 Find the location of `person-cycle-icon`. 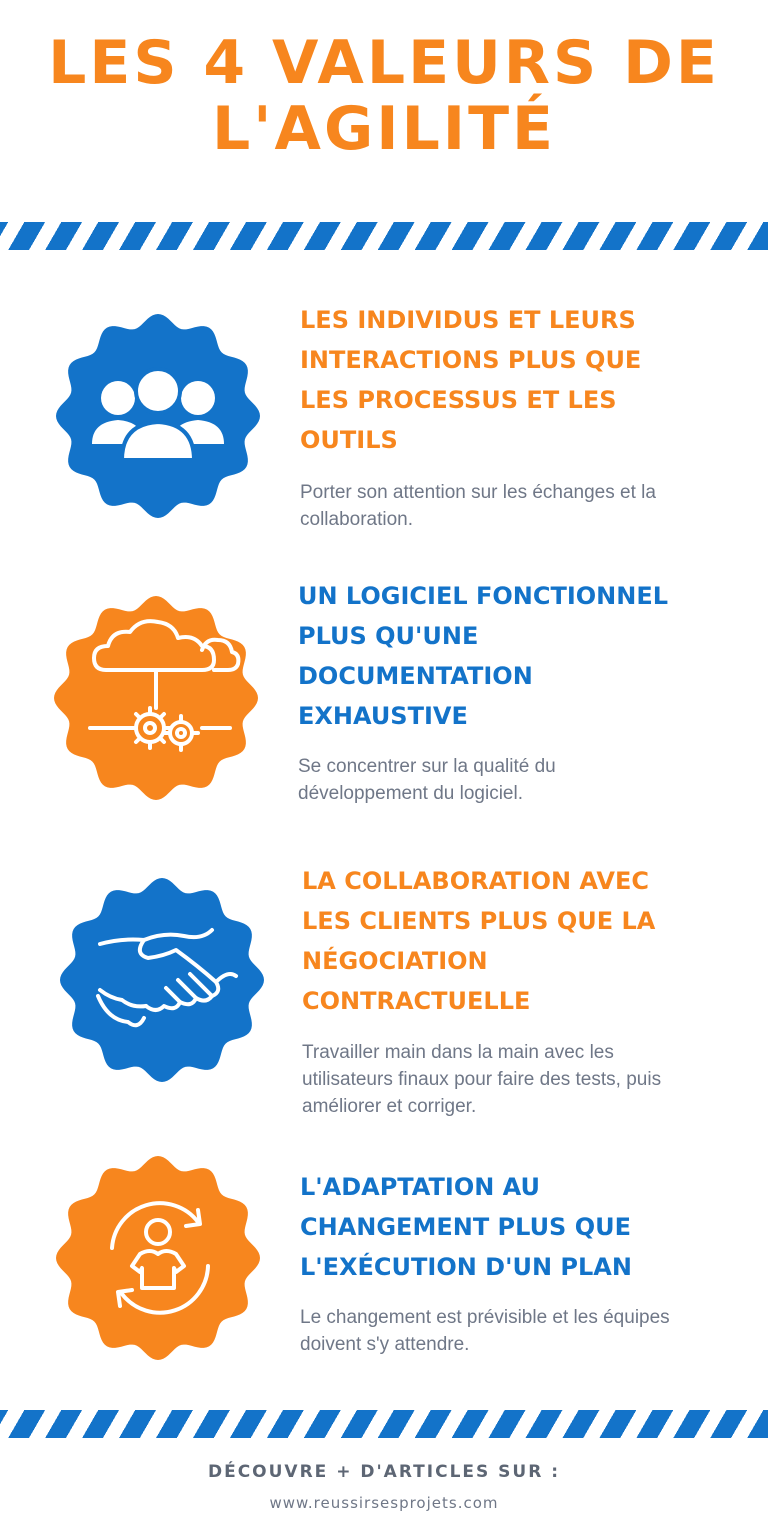

person-cycle-icon is located at coordinates (160, 1258).